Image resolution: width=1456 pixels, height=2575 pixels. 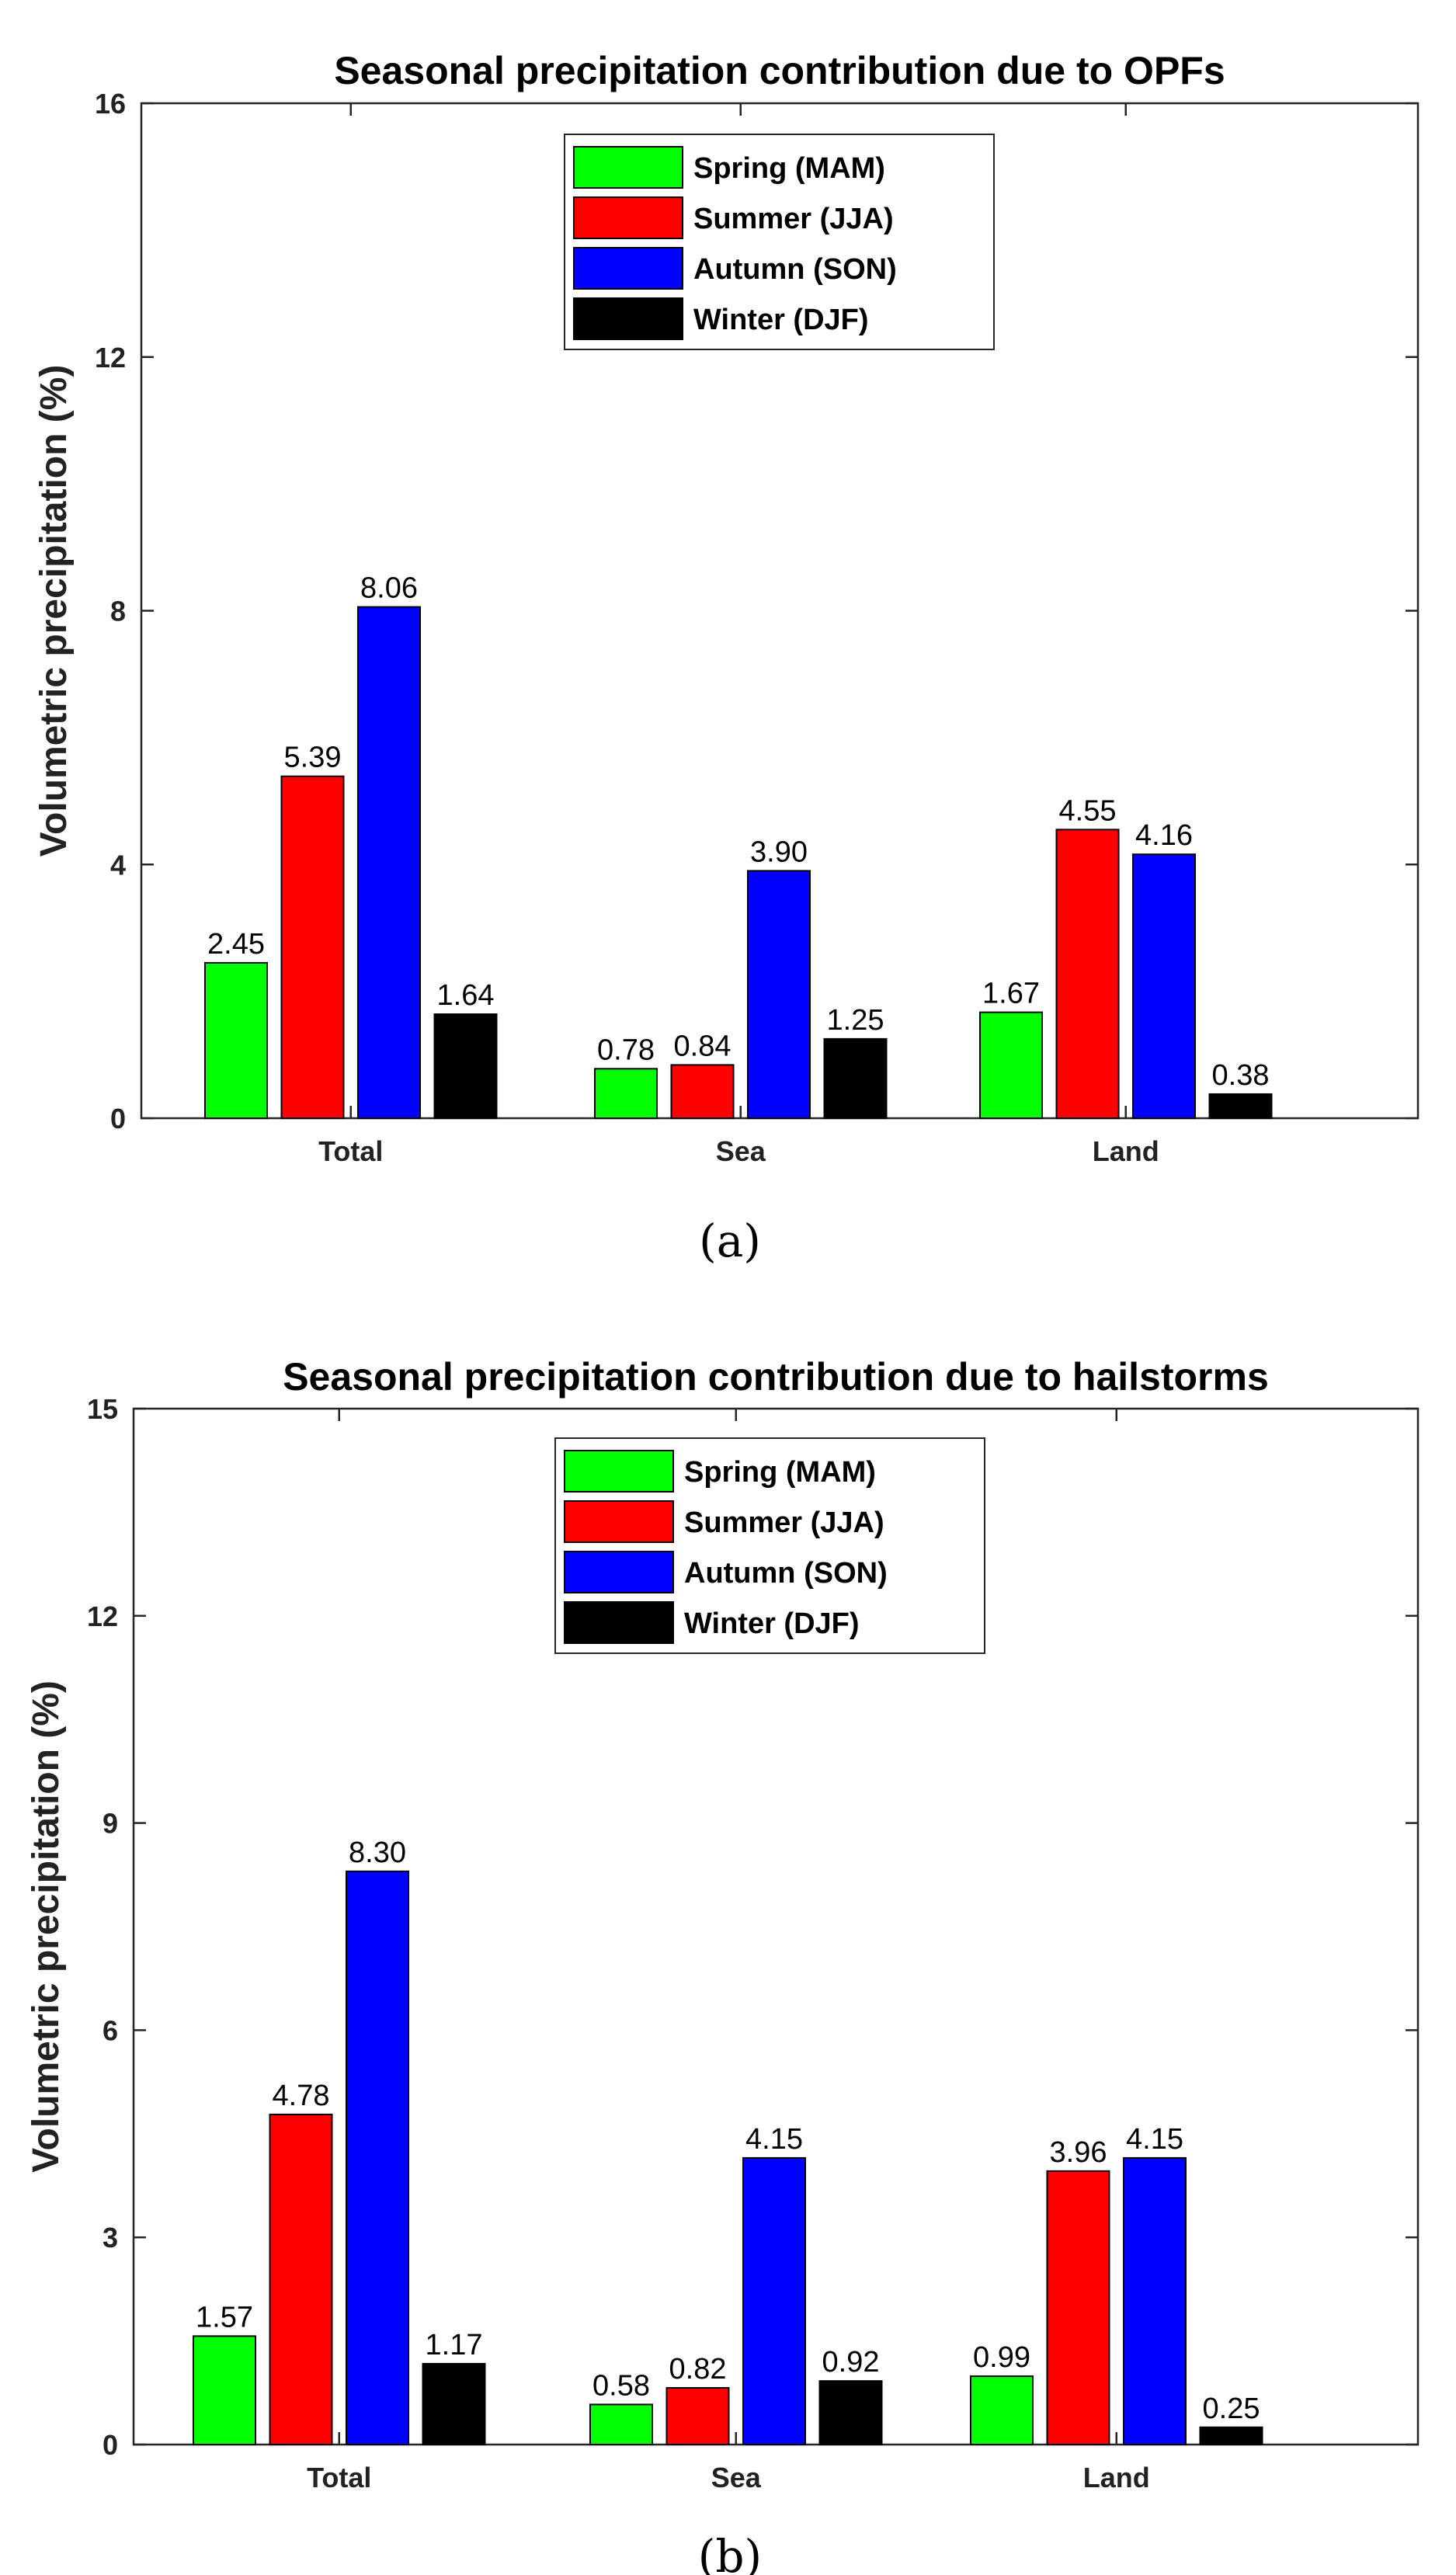 I want to click on data-label: 1.67, so click(x=1011, y=994).